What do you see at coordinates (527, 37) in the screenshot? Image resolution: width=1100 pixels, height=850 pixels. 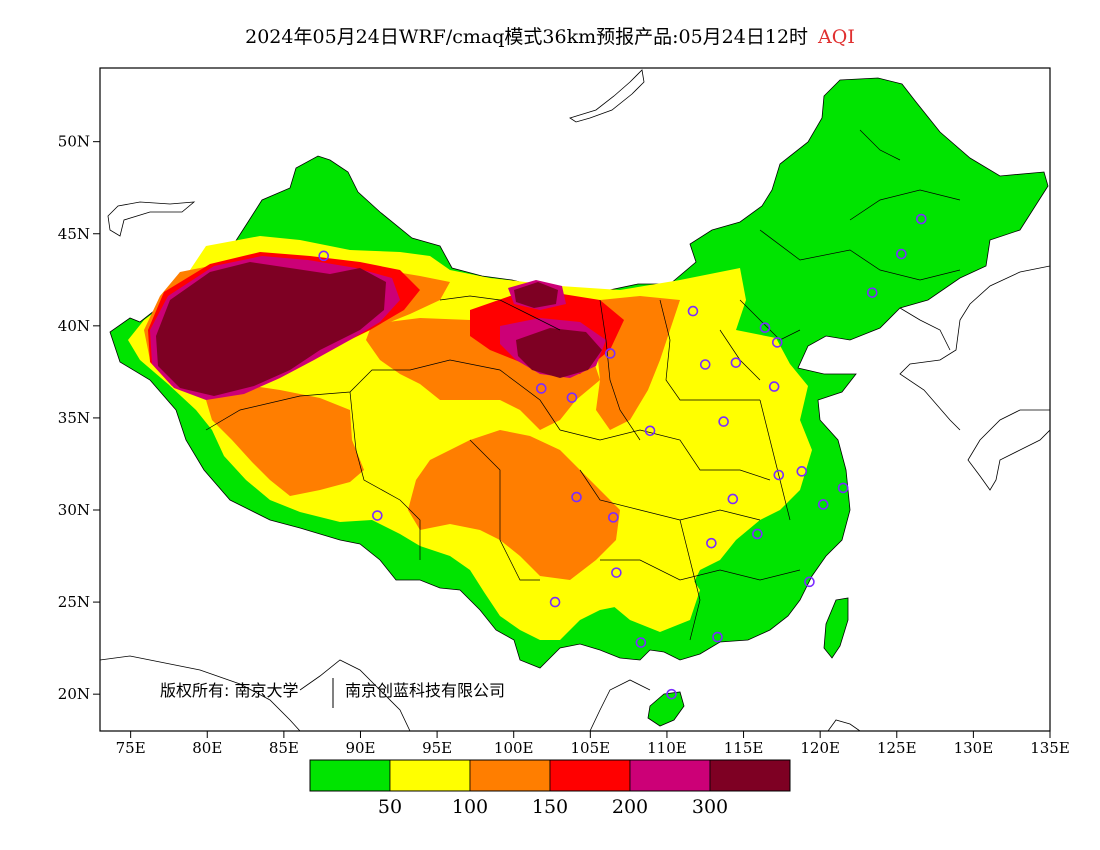 I see `title-main: 2024年05月24日WRF/cmaq模式36km预报产品:05月24日12时` at bounding box center [527, 37].